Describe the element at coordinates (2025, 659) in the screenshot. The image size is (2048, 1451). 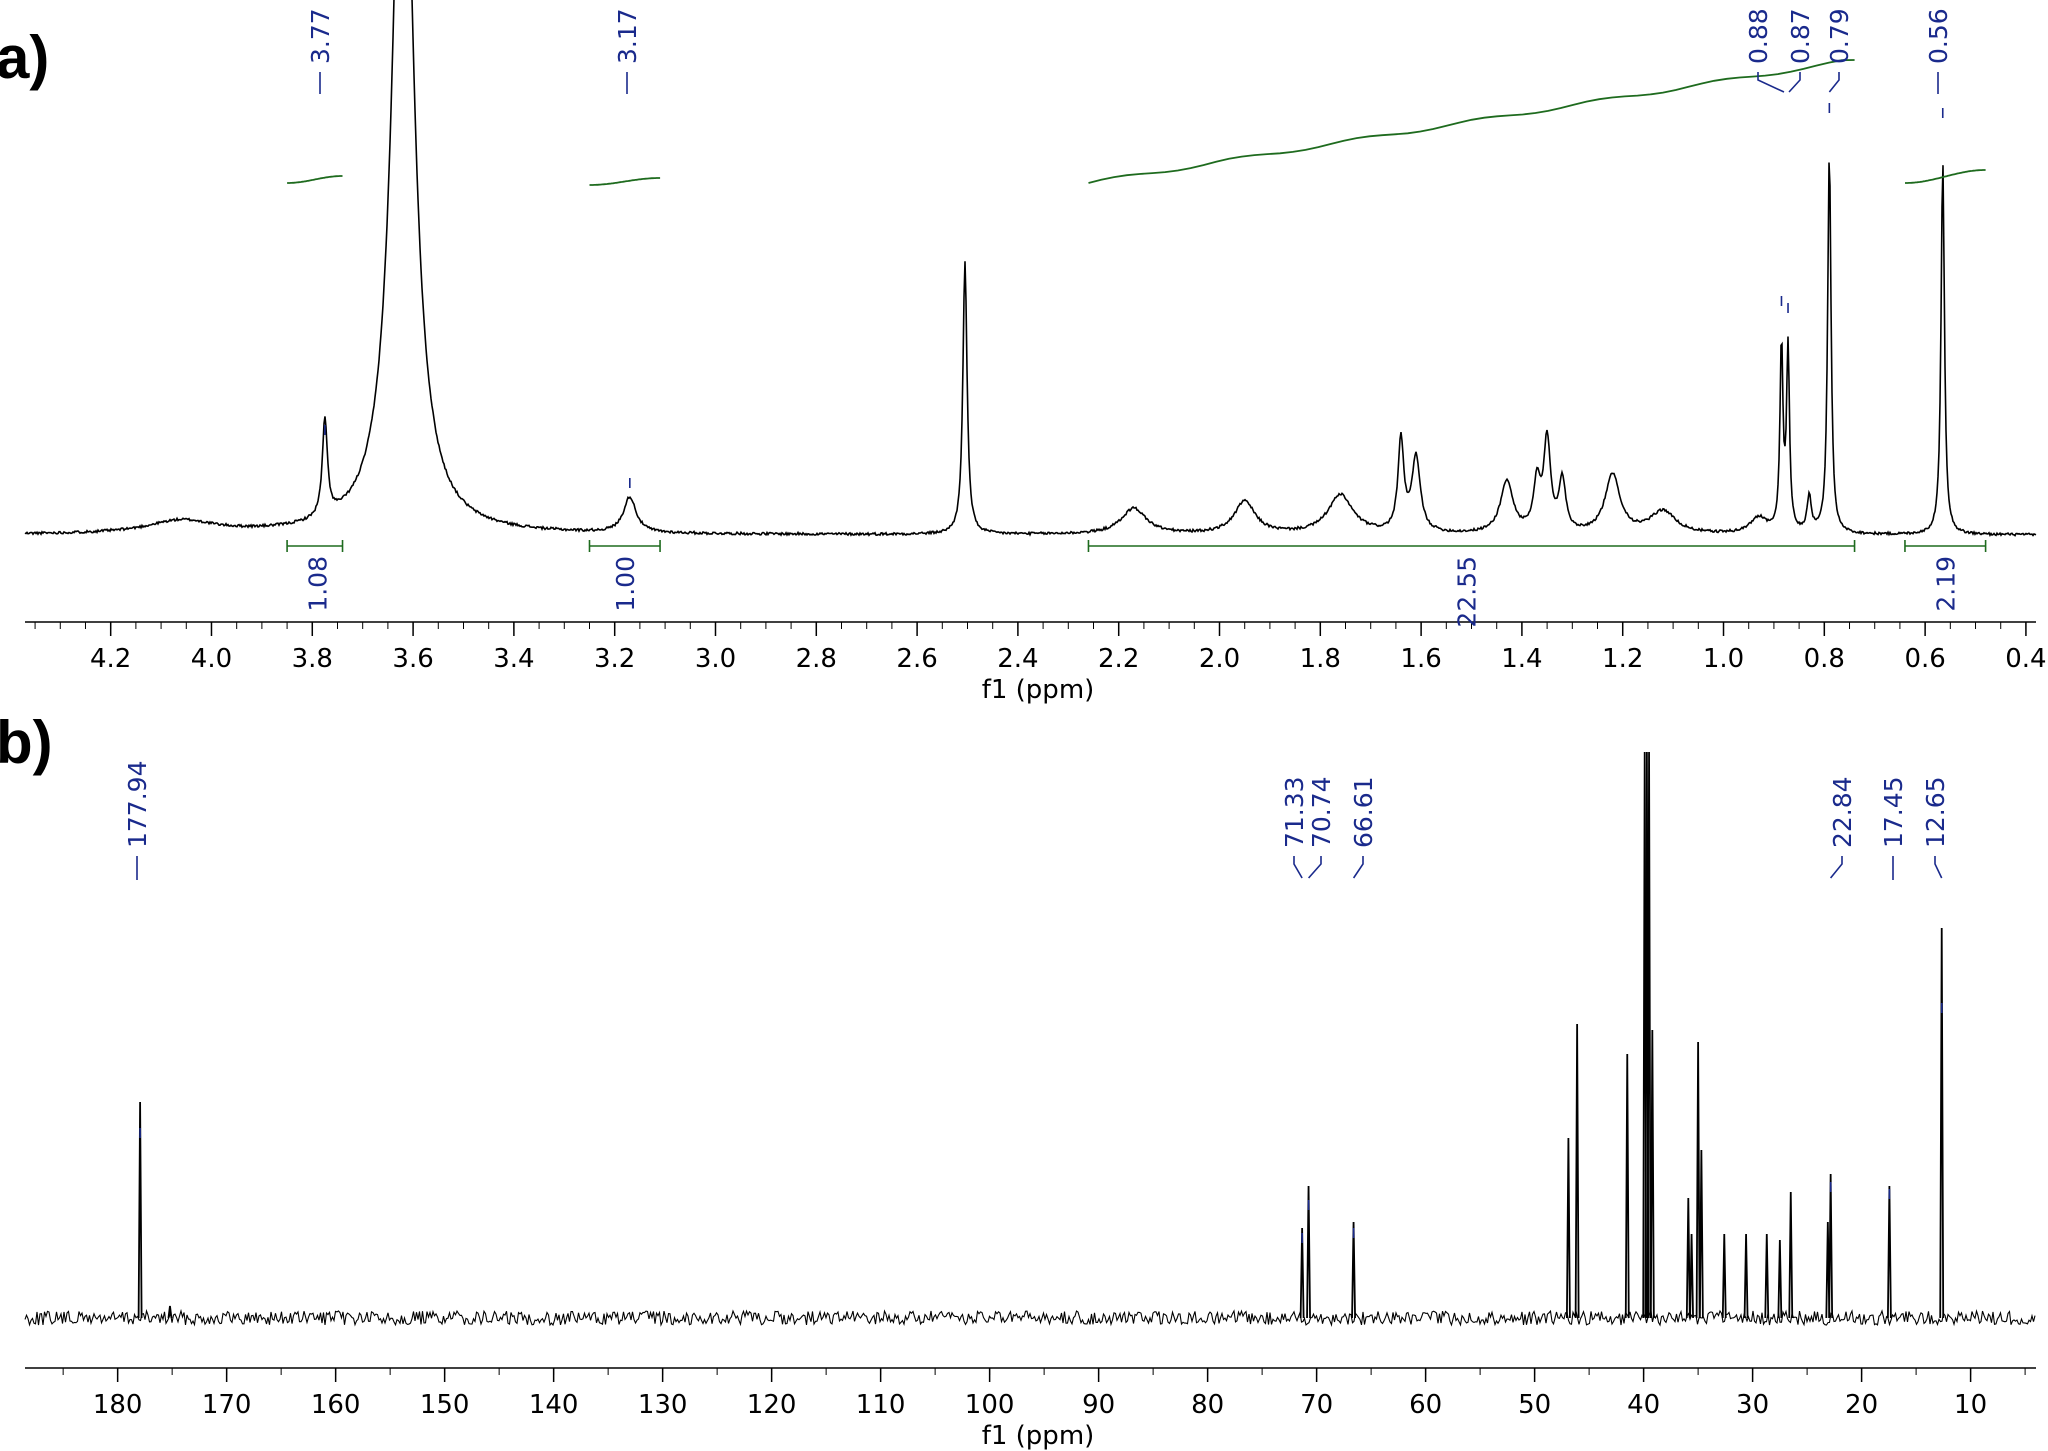
I see `tick-label-a: 0.4` at that location.